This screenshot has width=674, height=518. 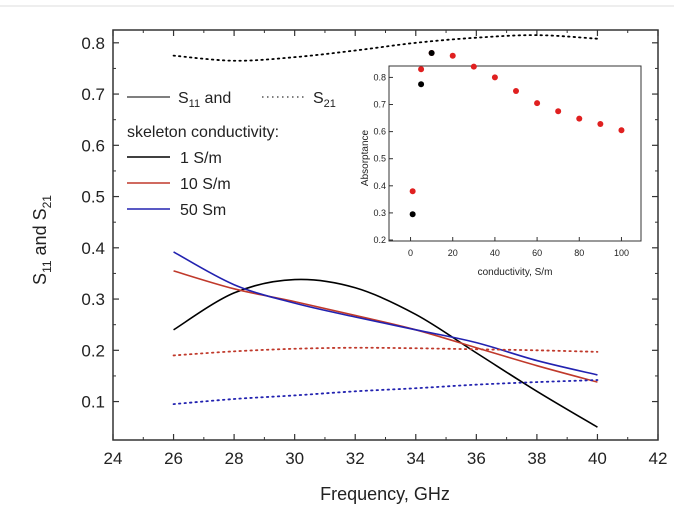 What do you see at coordinates (204, 100) in the screenshot?
I see `legend-s11-label: S11 and` at bounding box center [204, 100].